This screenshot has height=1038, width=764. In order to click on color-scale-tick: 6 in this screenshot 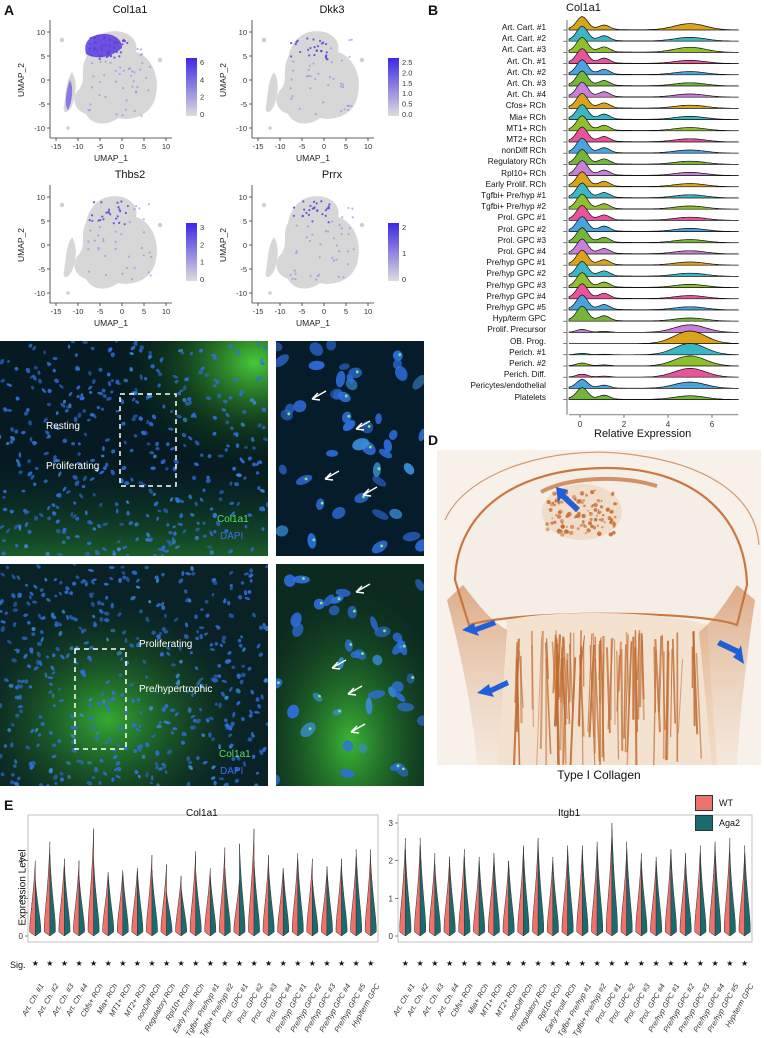, I will do `click(202, 62)`.